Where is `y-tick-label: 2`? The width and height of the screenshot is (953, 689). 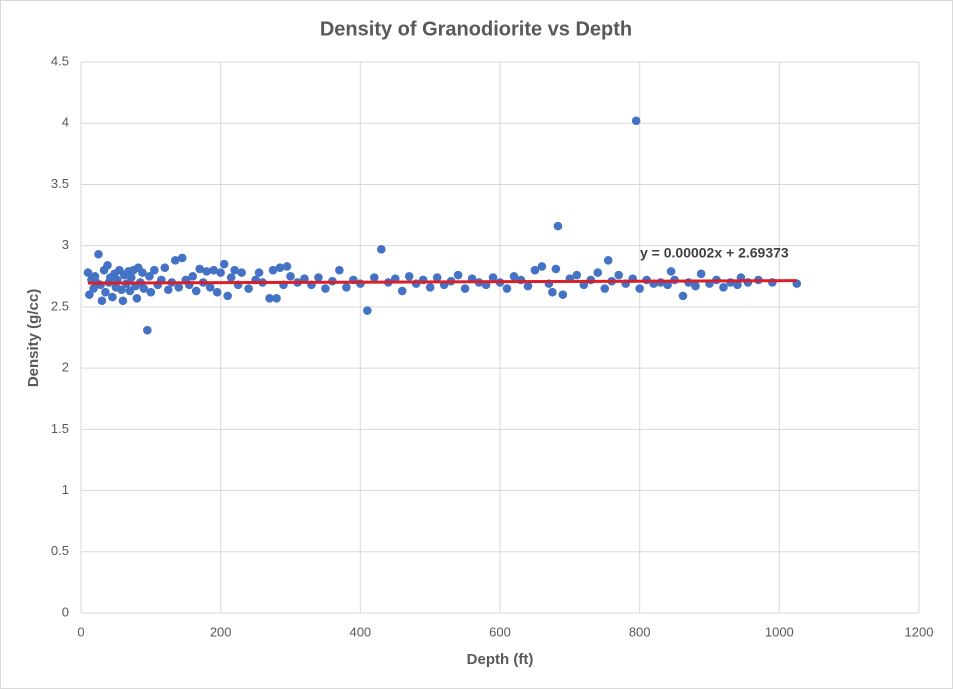 y-tick-label: 2 is located at coordinates (65, 367).